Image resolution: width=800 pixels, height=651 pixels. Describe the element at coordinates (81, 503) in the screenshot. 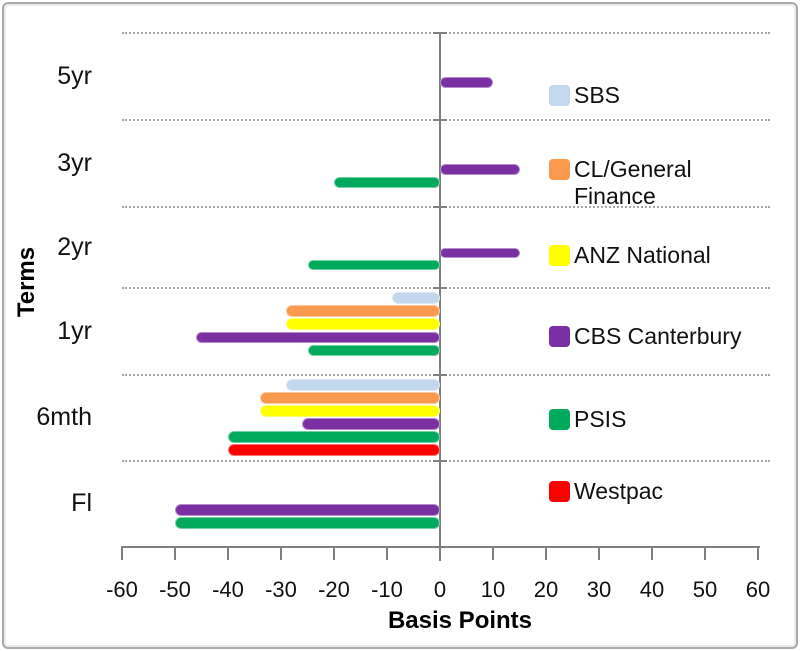

I see `y-tick-label: Fl` at that location.